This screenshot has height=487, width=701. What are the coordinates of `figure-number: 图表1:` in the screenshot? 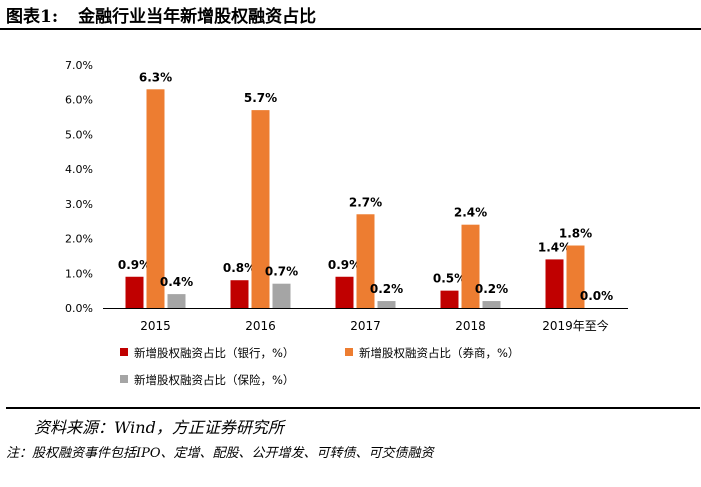 It's located at (32, 17).